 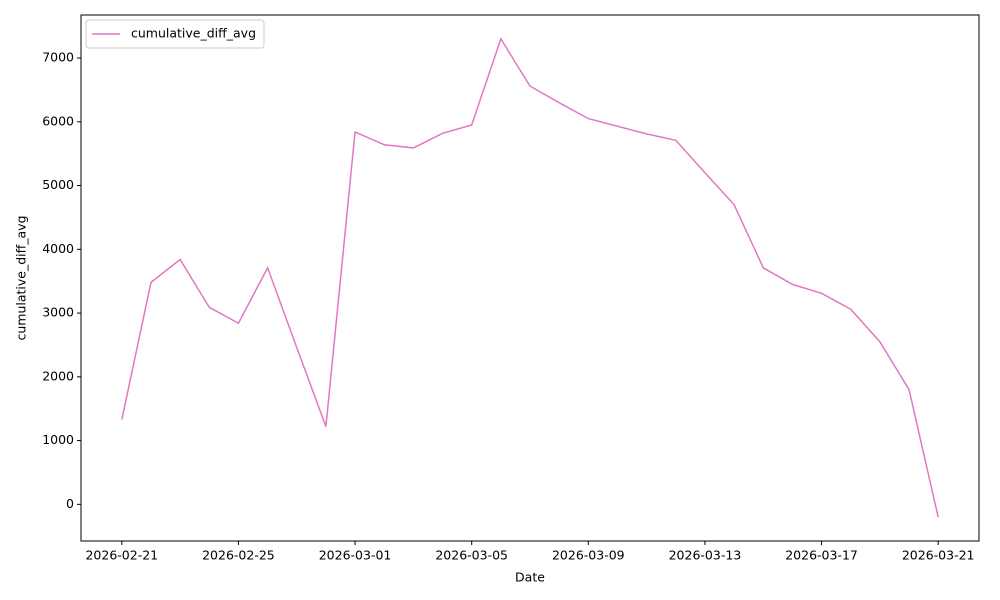 What do you see at coordinates (471, 555) in the screenshot?
I see `x-tick-label: 2026-03-05` at bounding box center [471, 555].